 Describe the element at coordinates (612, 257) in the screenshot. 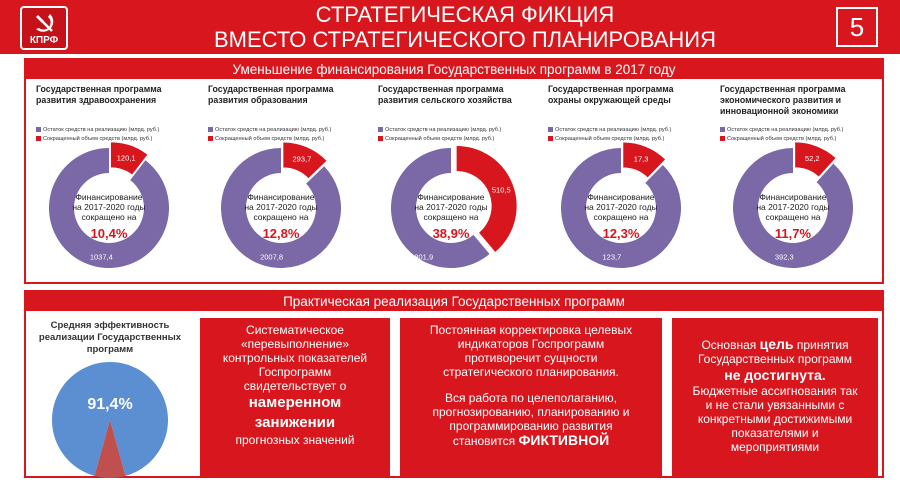

I see `value-label-remaining: 123,7` at that location.